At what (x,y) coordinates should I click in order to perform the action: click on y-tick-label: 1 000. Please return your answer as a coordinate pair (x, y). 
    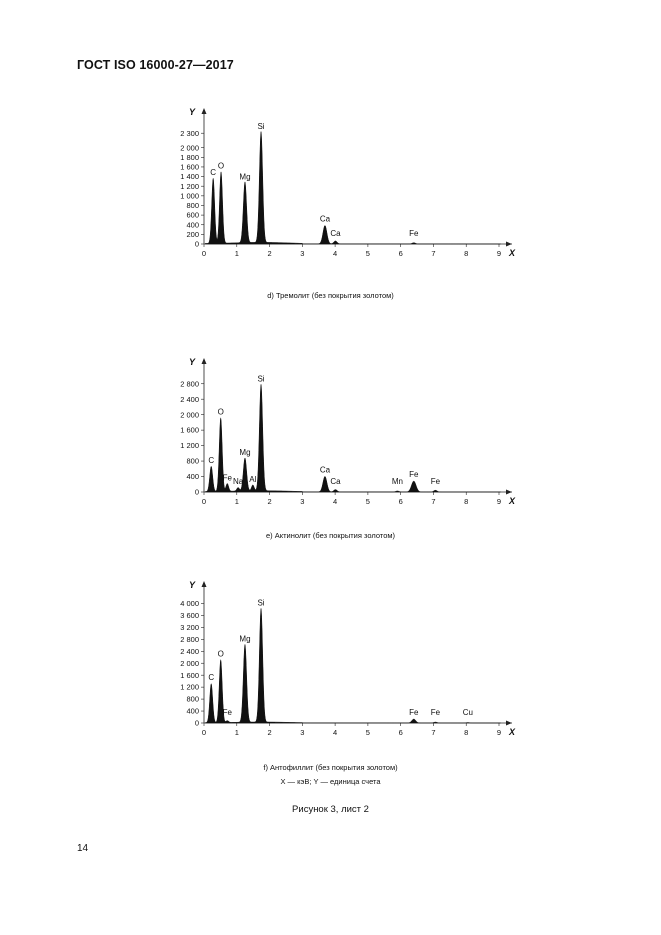
    Looking at the image, I should click on (189, 195).